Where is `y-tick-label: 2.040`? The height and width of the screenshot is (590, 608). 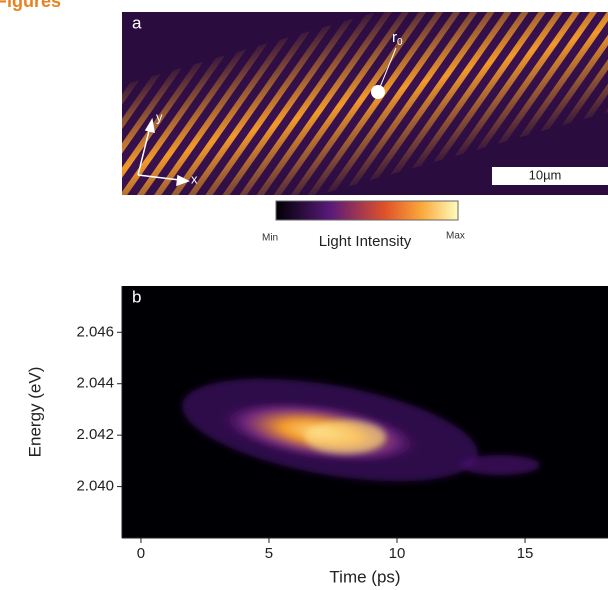 y-tick-label: 2.040 is located at coordinates (95, 486).